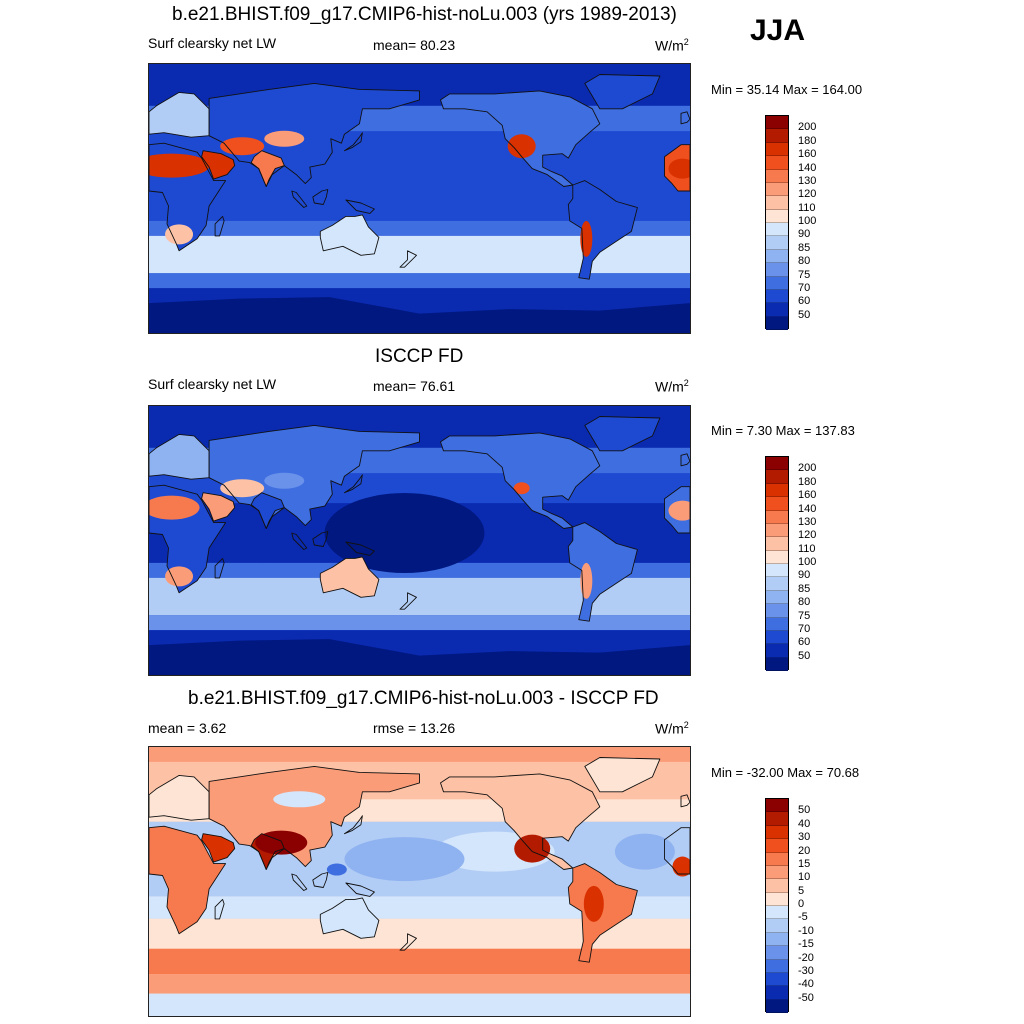 This screenshot has width=1024, height=1024. I want to click on colorbar-tick-label: 10, so click(804, 877).